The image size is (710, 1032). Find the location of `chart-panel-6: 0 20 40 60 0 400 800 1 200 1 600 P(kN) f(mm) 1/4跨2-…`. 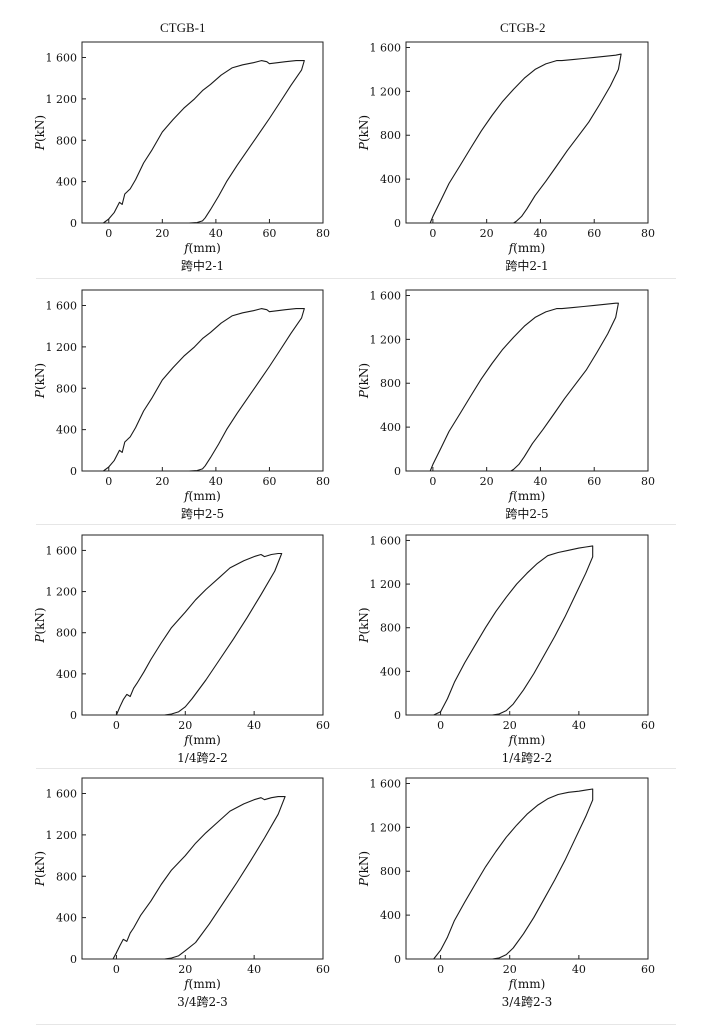

chart-panel-6: 0 20 40 60 0 400 800 1 200 1 600 P(kN) f(mm) 1/4跨2-… is located at coordinates (506, 649).